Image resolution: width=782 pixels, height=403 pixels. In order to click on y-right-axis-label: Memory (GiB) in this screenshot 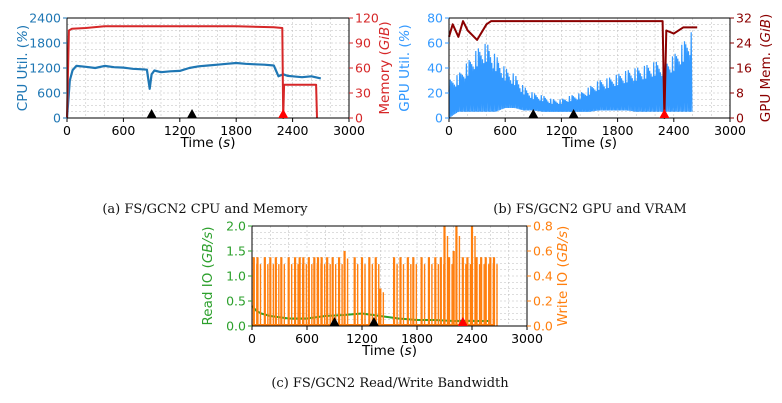, I will do `click(385, 67)`.